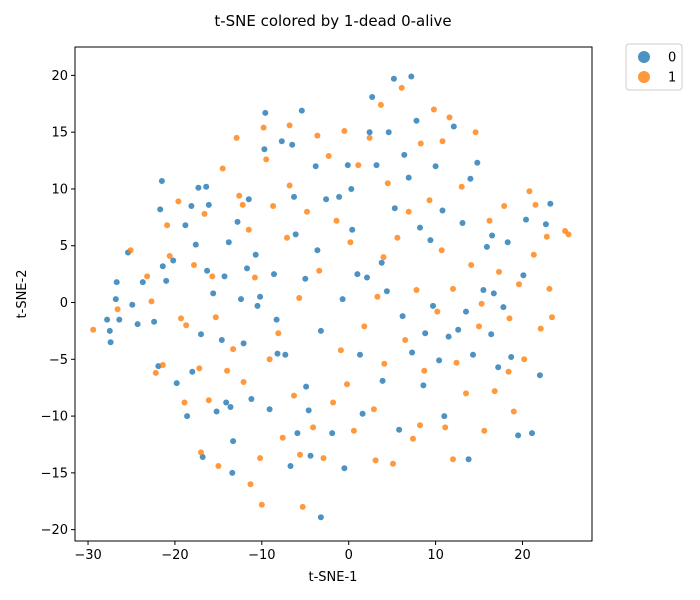 The image size is (700, 600). I want to click on y-tick-label: −15, so click(54, 473).